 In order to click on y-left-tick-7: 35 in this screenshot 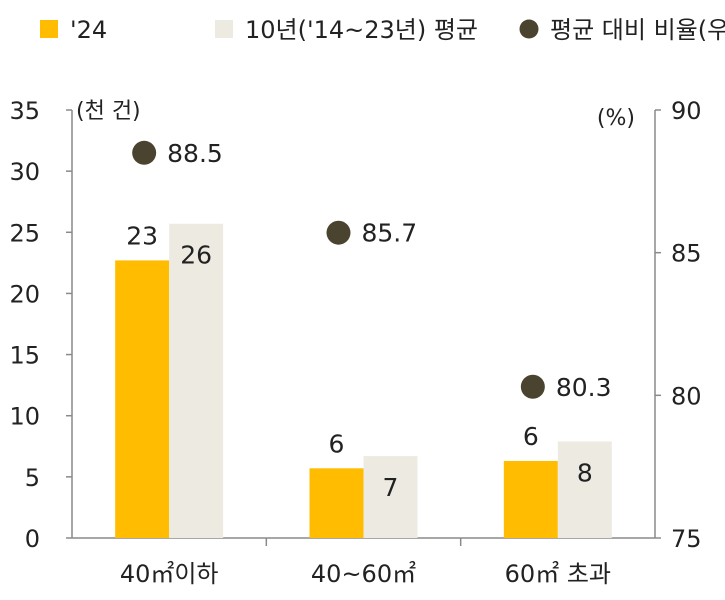, I will do `click(24, 111)`.